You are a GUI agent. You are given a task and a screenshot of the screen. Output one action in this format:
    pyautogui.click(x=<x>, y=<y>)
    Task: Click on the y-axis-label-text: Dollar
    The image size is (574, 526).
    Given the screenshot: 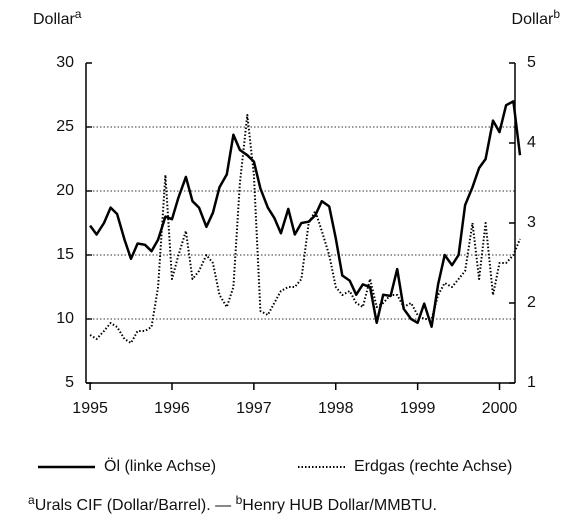 What is the action you would take?
    pyautogui.click(x=54, y=19)
    